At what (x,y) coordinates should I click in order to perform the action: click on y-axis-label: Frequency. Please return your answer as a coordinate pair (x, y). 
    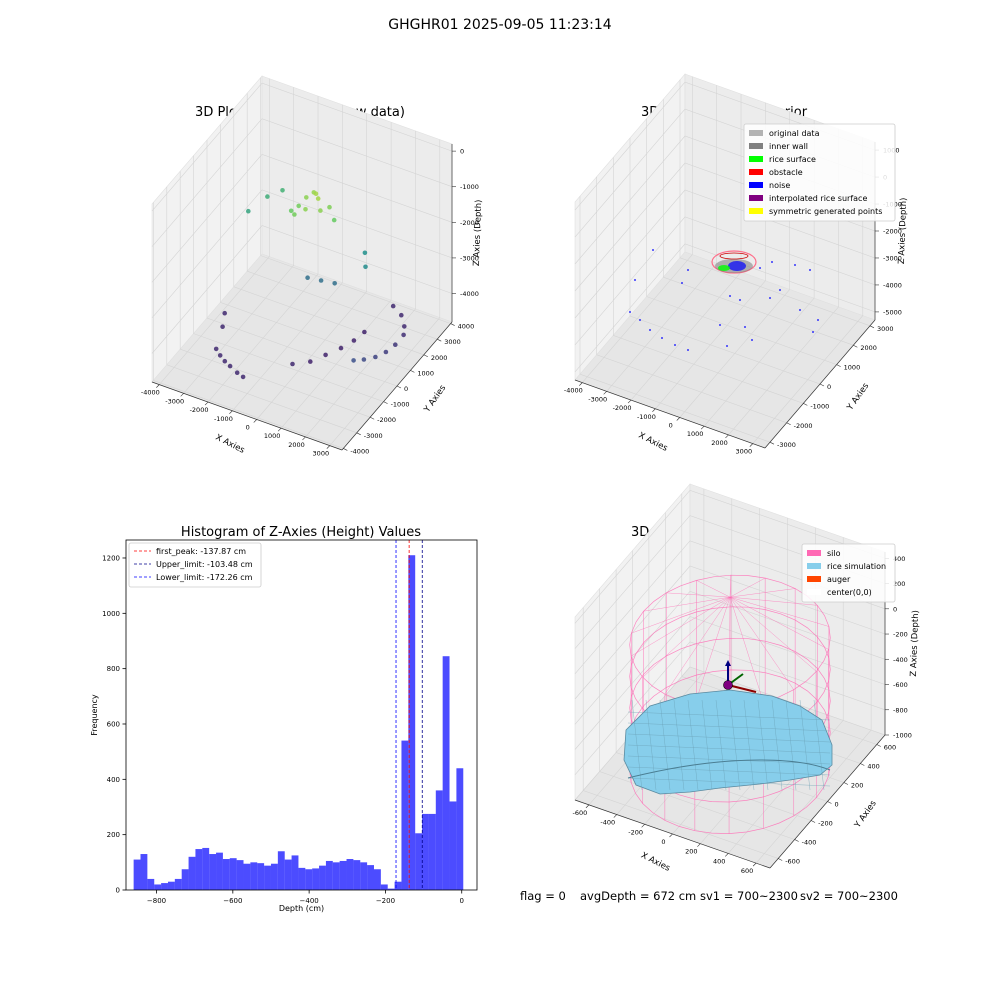
    Looking at the image, I should click on (94, 715).